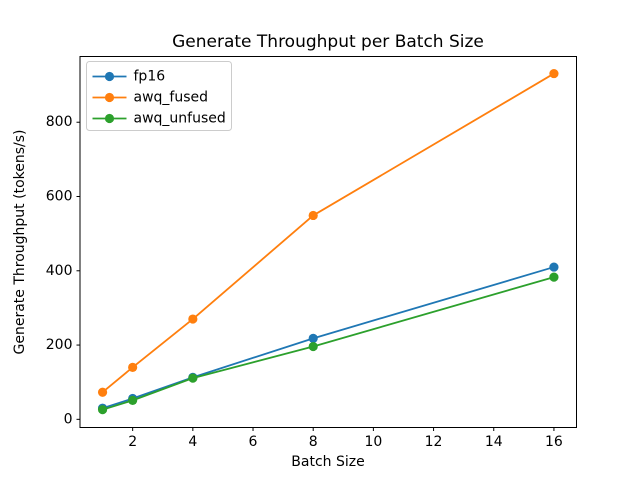 The width and height of the screenshot is (640, 480). What do you see at coordinates (20, 242) in the screenshot?
I see `y-axis-label: Generate Throughput (tokens/s)` at bounding box center [20, 242].